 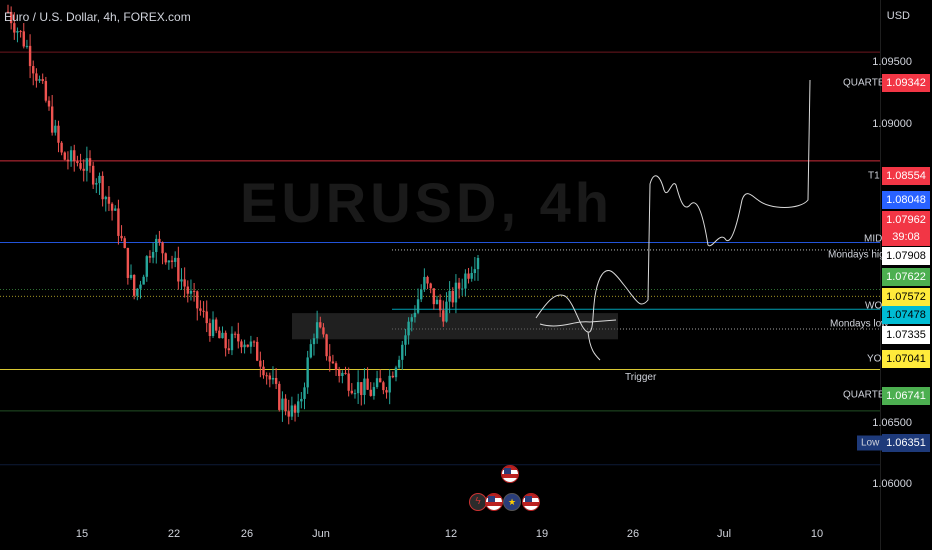 I want to click on level-label-quarter-low: QUARTER, so click(x=867, y=395).